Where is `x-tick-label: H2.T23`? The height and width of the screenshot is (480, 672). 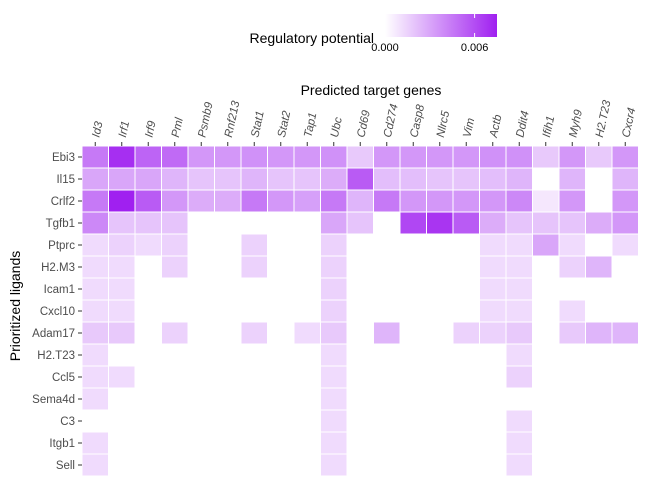
x-tick-label: H2.T23 is located at coordinates (604, 119).